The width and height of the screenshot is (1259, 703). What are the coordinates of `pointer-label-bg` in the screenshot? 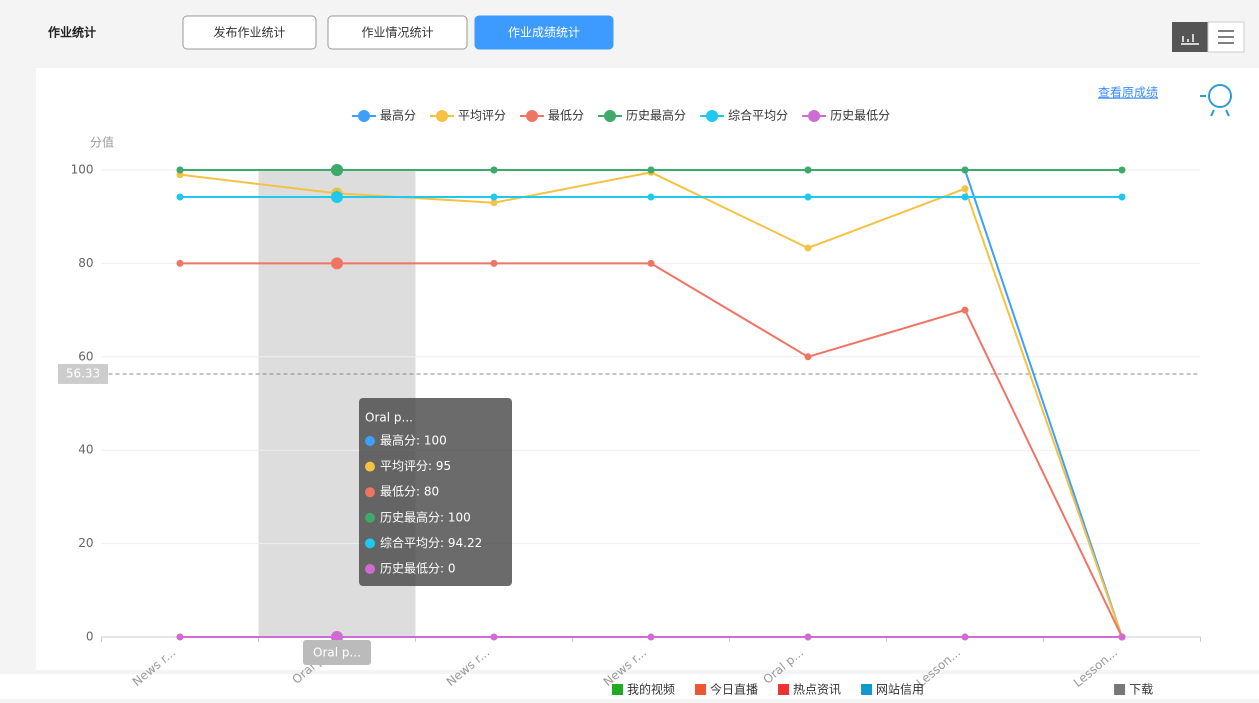 It's located at (337, 652).